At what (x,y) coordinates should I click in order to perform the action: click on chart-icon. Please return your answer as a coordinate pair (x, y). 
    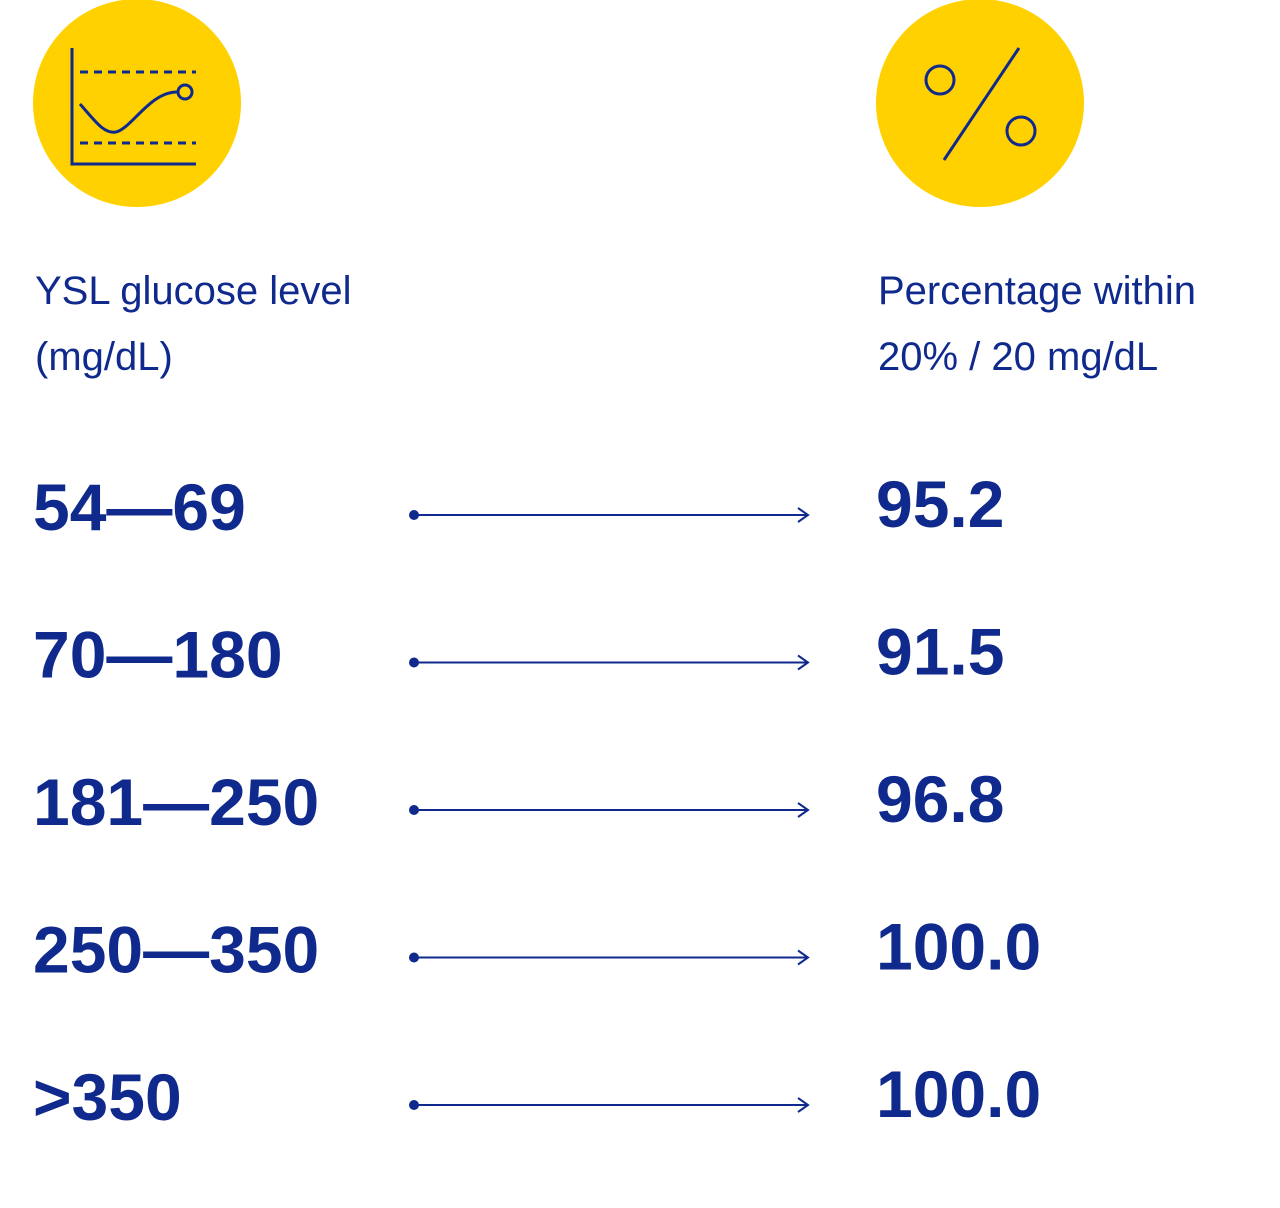
    Looking at the image, I should click on (137, 103).